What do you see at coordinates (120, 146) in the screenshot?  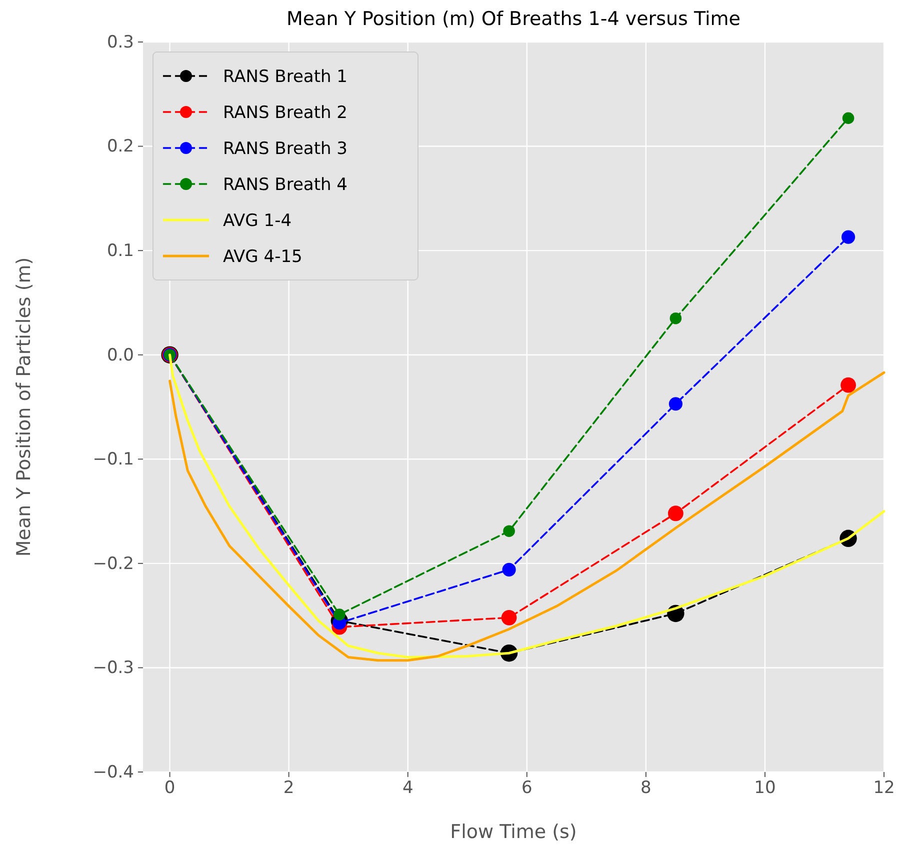 I see `y-tick-label: 0.2` at bounding box center [120, 146].